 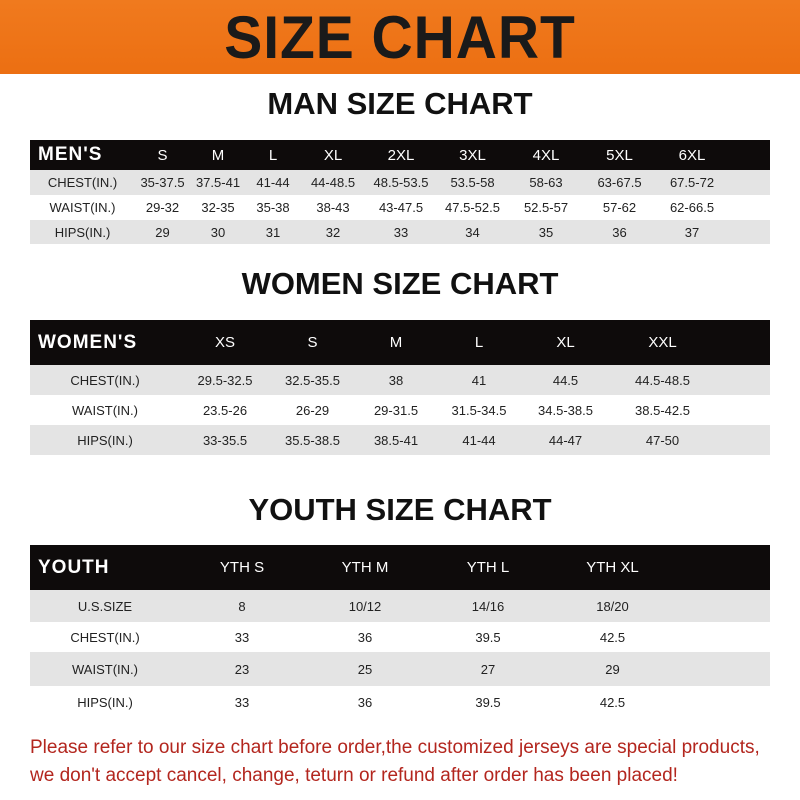 I want to click on column-header: 6XL, so click(x=692, y=155).